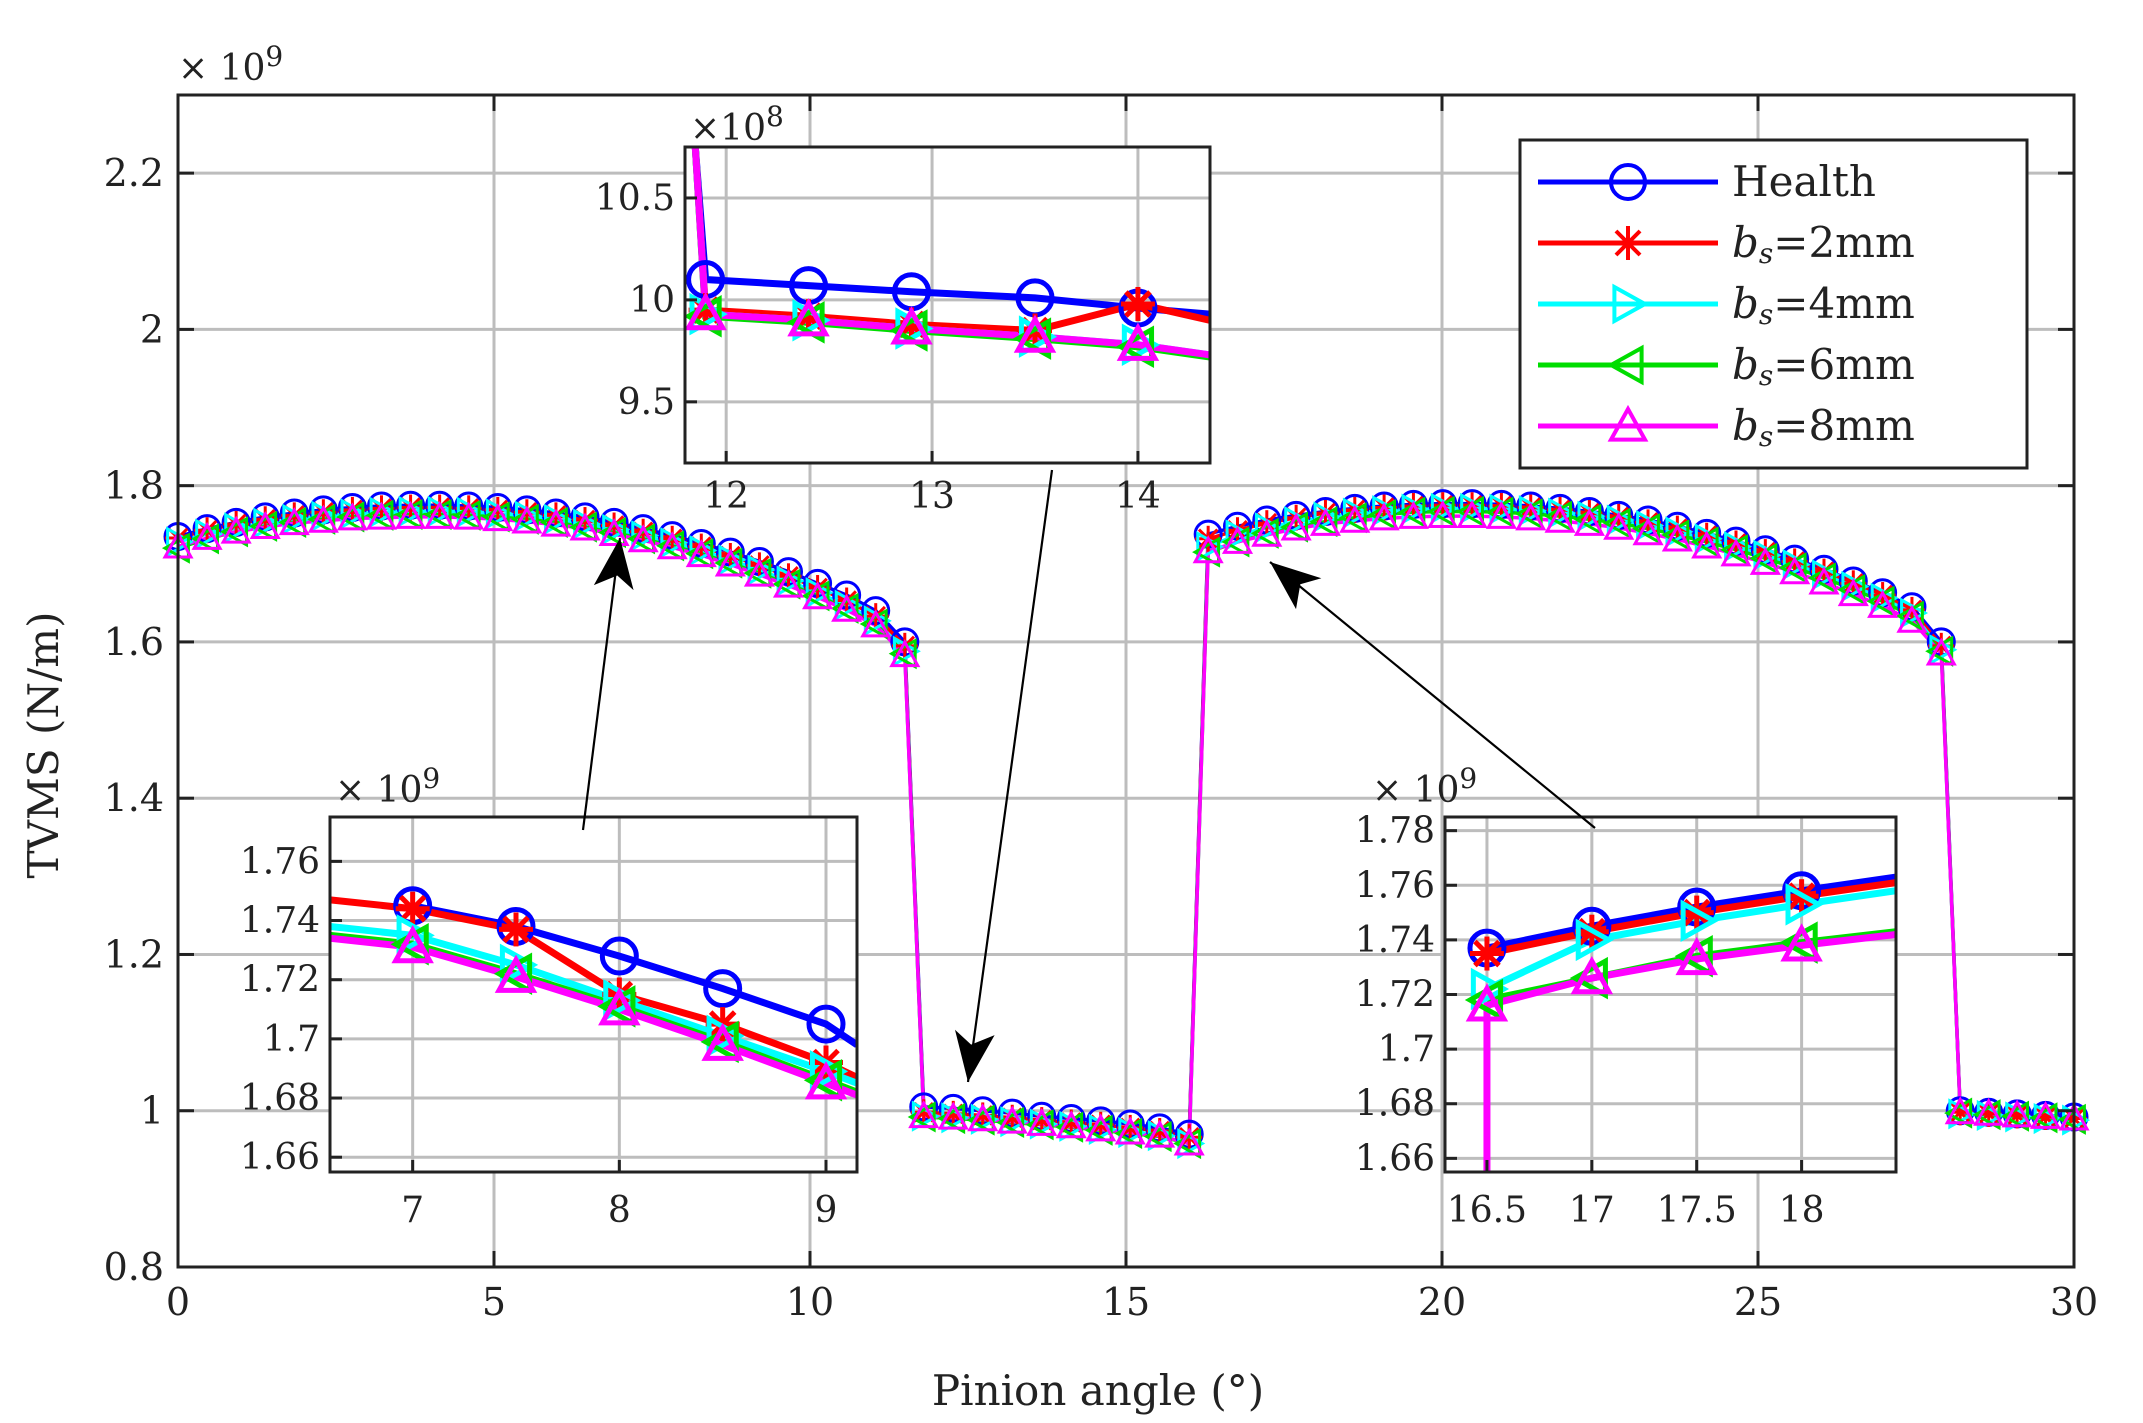 Image resolution: width=2143 pixels, height=1423 pixels. I want to click on inset-x-tick-label: 18, so click(1802, 1210).